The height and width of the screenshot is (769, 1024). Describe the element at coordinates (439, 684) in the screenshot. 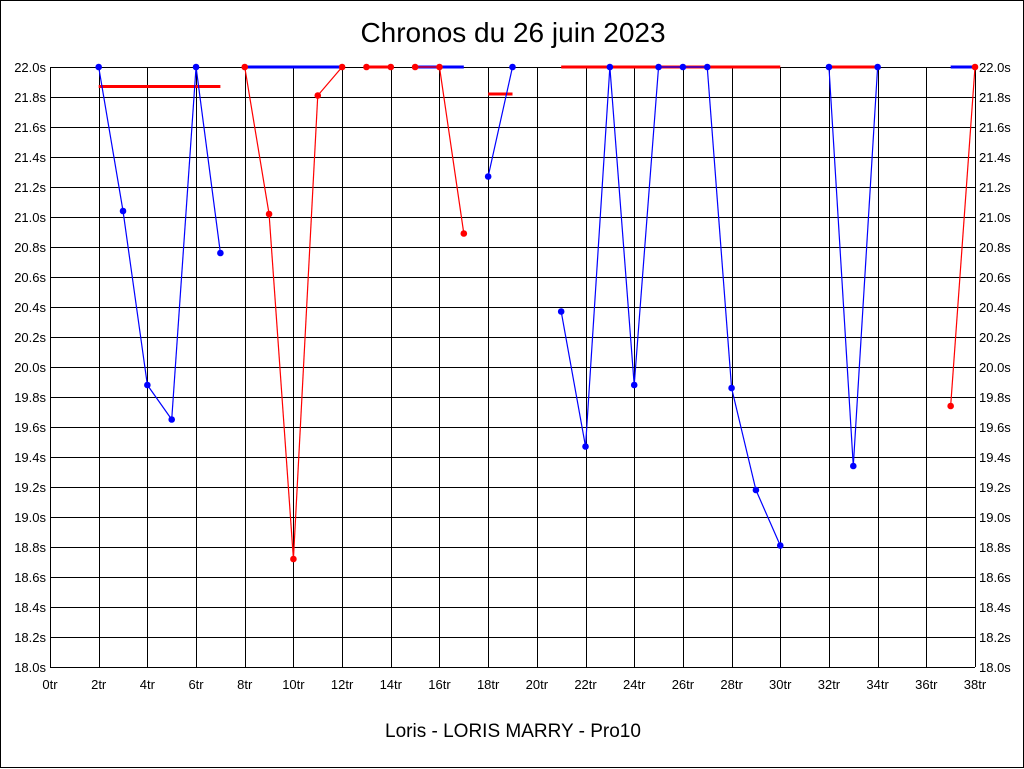

I see `x-tick-label: 16tr` at that location.